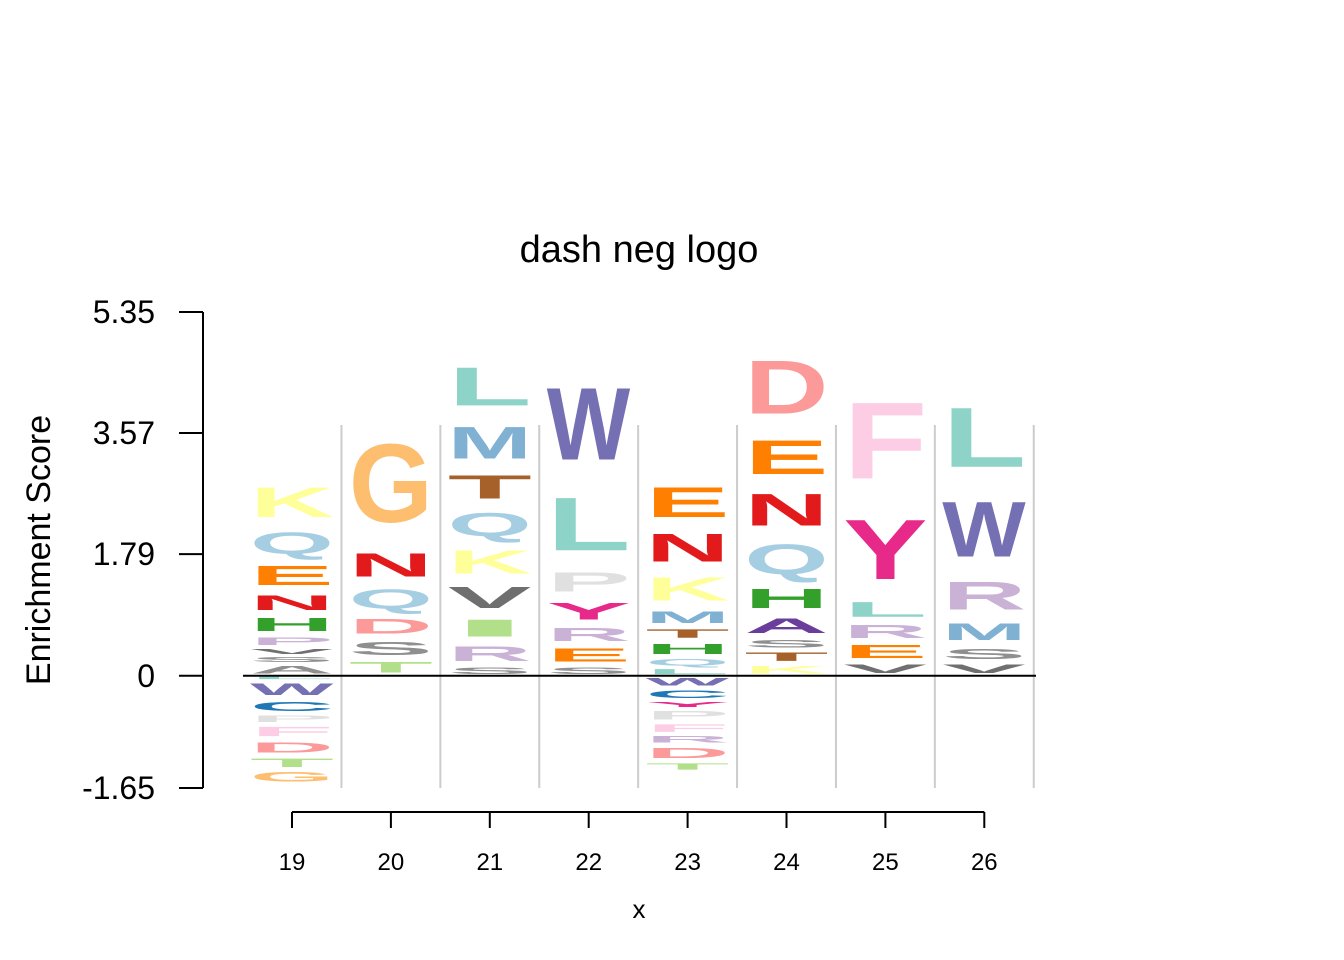 Image resolution: width=1344 pixels, height=960 pixels. What do you see at coordinates (124, 433) in the screenshot?
I see `y-tick-label: 3.57` at bounding box center [124, 433].